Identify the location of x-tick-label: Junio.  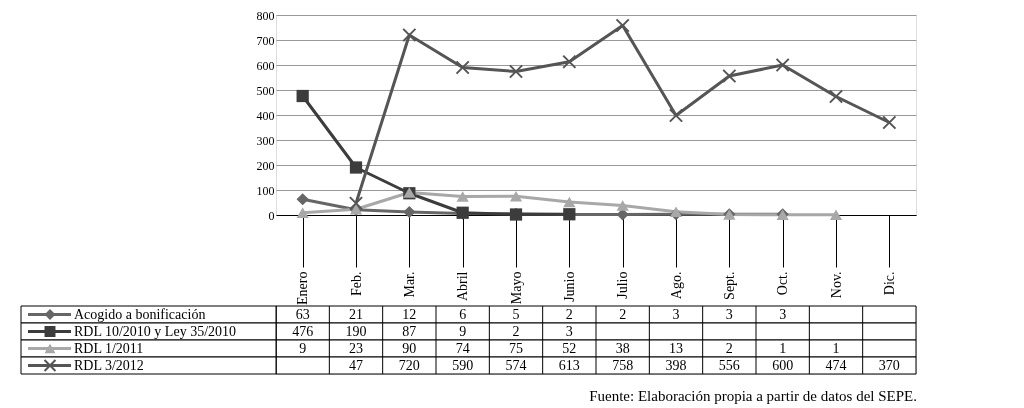
(569, 286).